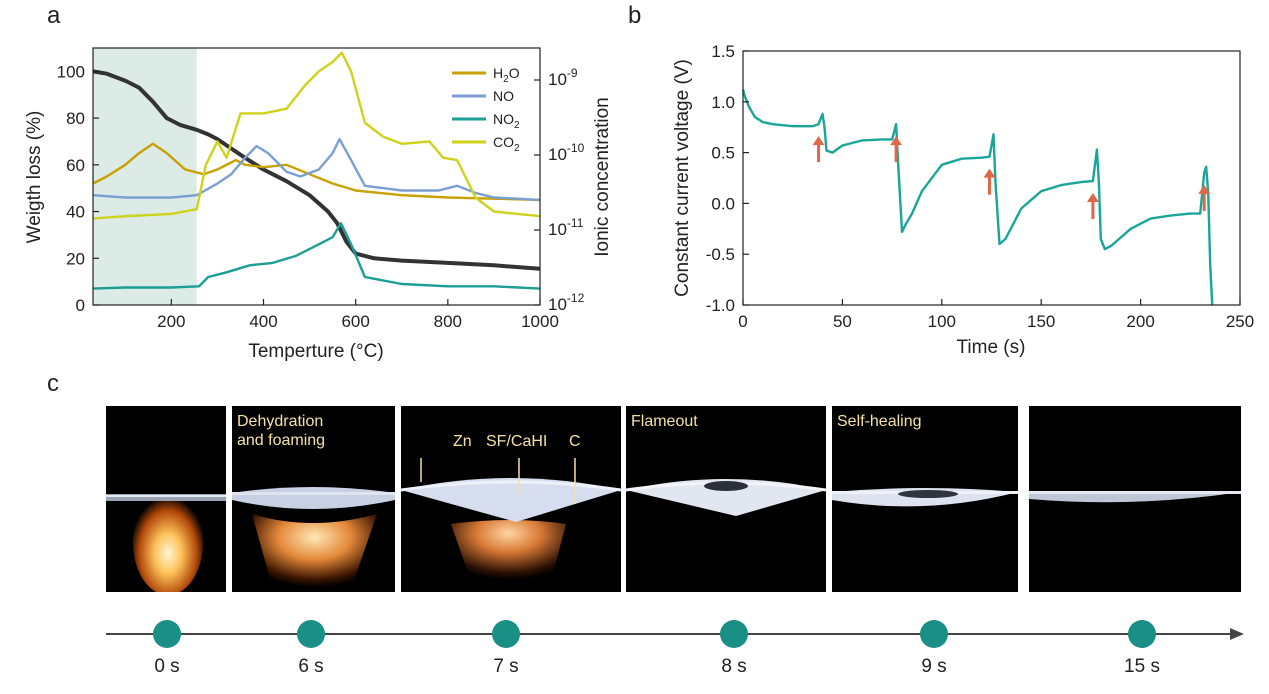 Image resolution: width=1269 pixels, height=694 pixels. What do you see at coordinates (517, 441) in the screenshot?
I see `photo-marker-sf-cahi: SF/CaHI` at bounding box center [517, 441].